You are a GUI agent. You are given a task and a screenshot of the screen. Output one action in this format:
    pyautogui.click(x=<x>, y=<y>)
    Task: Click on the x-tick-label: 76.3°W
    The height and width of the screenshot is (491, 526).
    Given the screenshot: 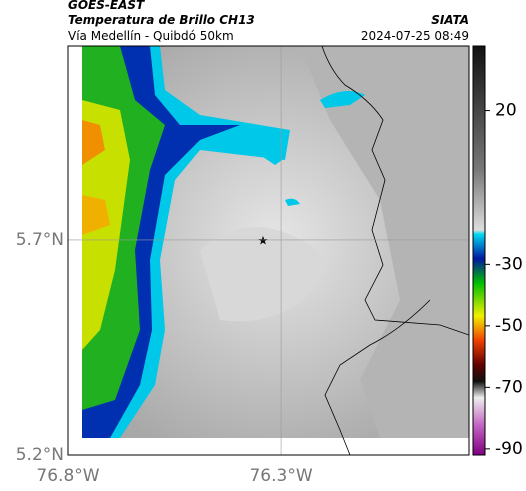 What is the action you would take?
    pyautogui.click(x=280, y=476)
    